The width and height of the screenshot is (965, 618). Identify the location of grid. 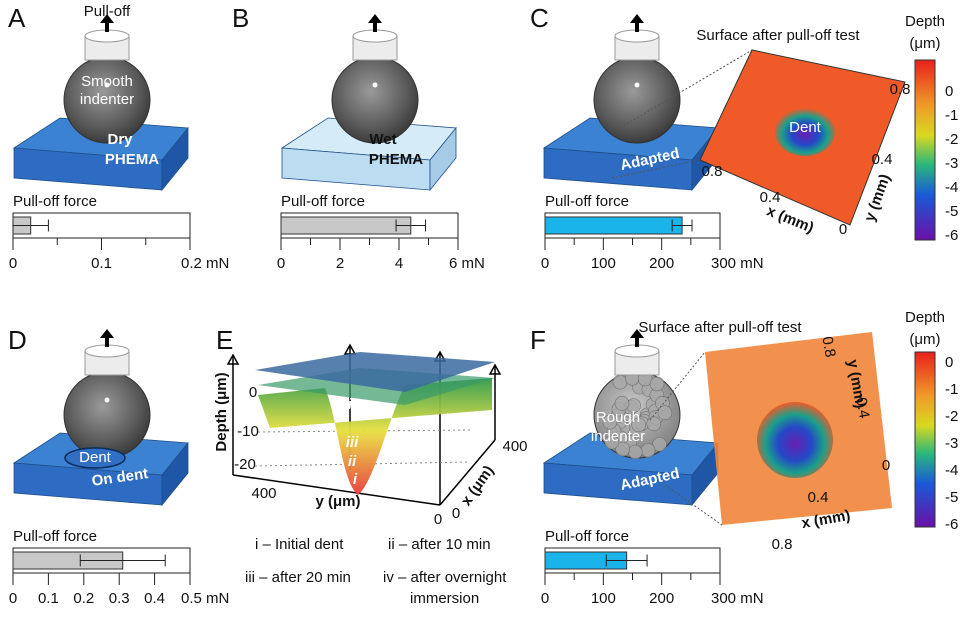
(362, 464).